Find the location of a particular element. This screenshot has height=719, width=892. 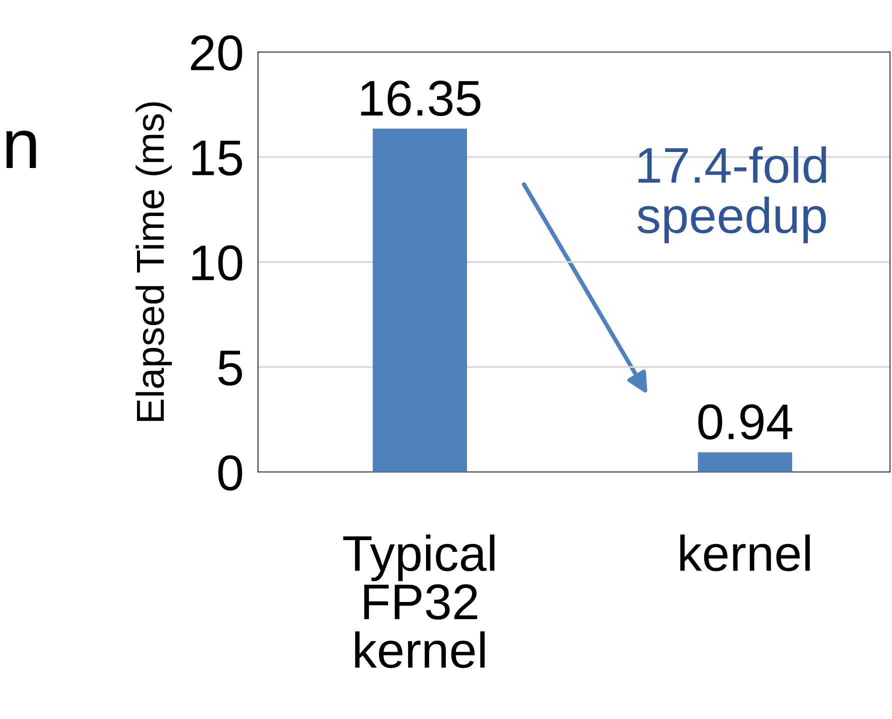

x-tick-label: Typical FP32 kernel is located at coordinates (418, 601).